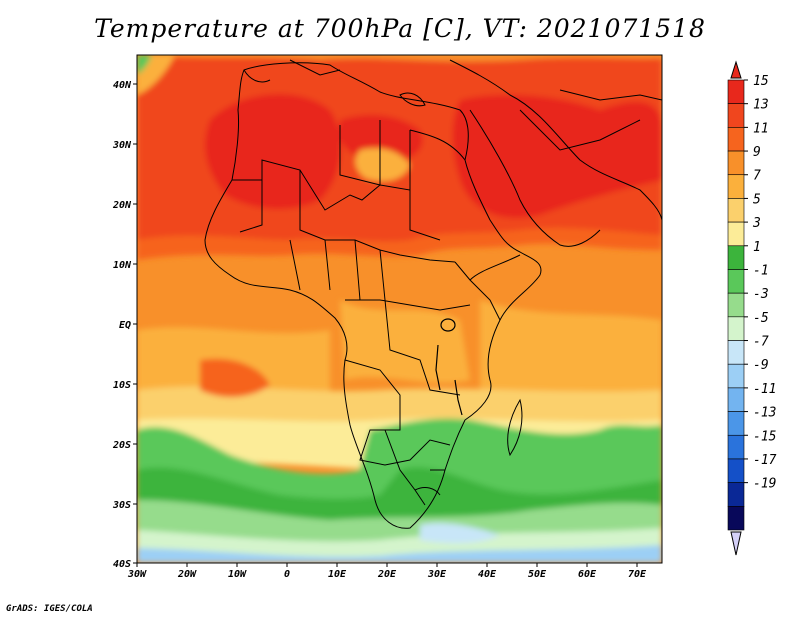  What do you see at coordinates (736, 543) in the screenshot?
I see `colorbar-bottom-arrow` at bounding box center [736, 543].